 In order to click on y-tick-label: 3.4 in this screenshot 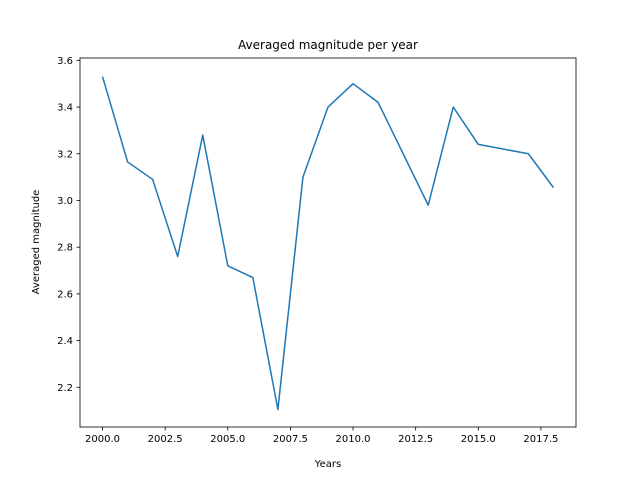, I will do `click(65, 108)`.